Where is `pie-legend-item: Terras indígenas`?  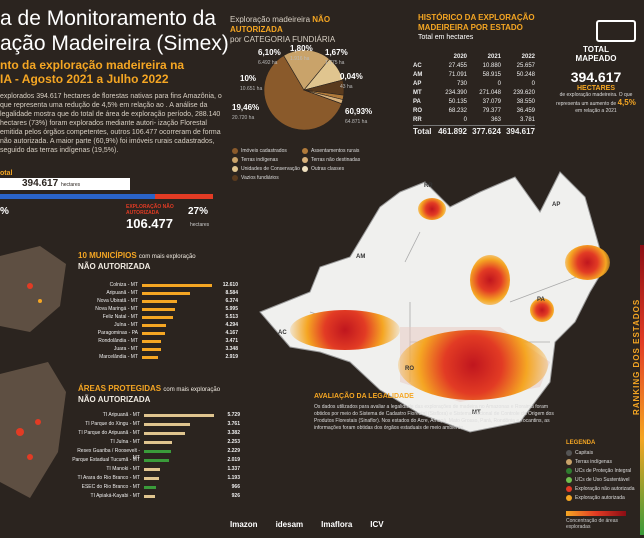
pie-legend-item: Terras indígenas is located at coordinates (255, 160).